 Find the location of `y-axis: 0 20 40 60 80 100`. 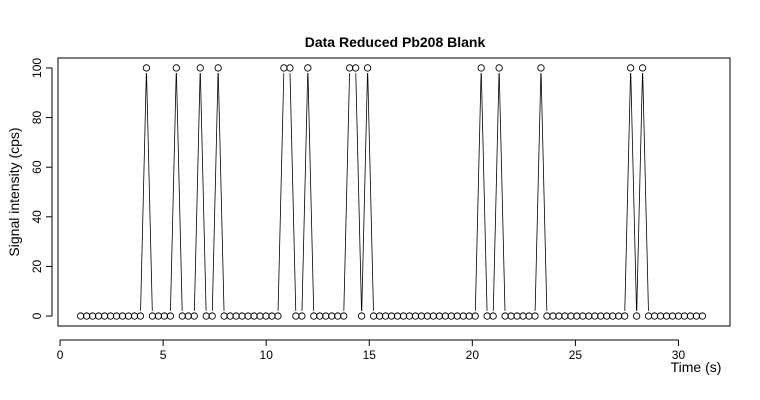

y-axis: 0 20 40 60 80 100 is located at coordinates (41, 188).